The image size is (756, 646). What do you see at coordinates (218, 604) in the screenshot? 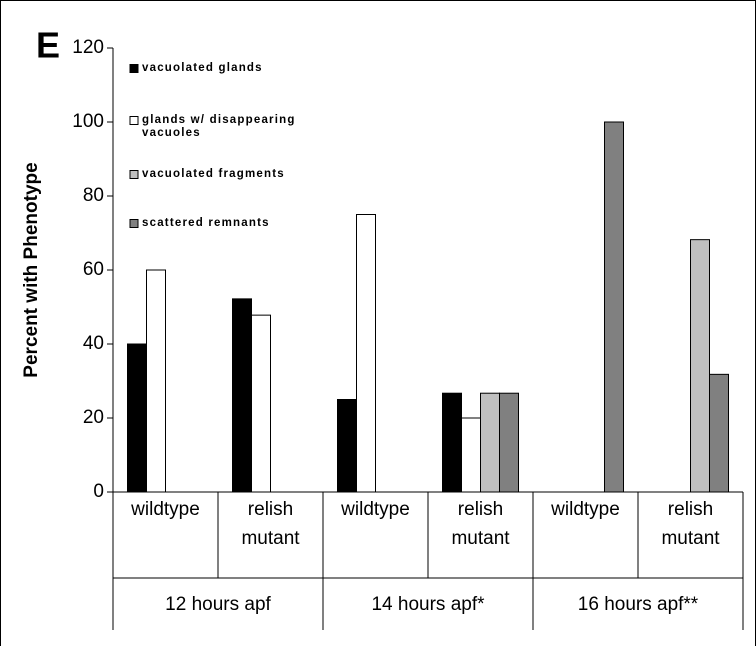
I see `group-label: 12 hours apf` at bounding box center [218, 604].